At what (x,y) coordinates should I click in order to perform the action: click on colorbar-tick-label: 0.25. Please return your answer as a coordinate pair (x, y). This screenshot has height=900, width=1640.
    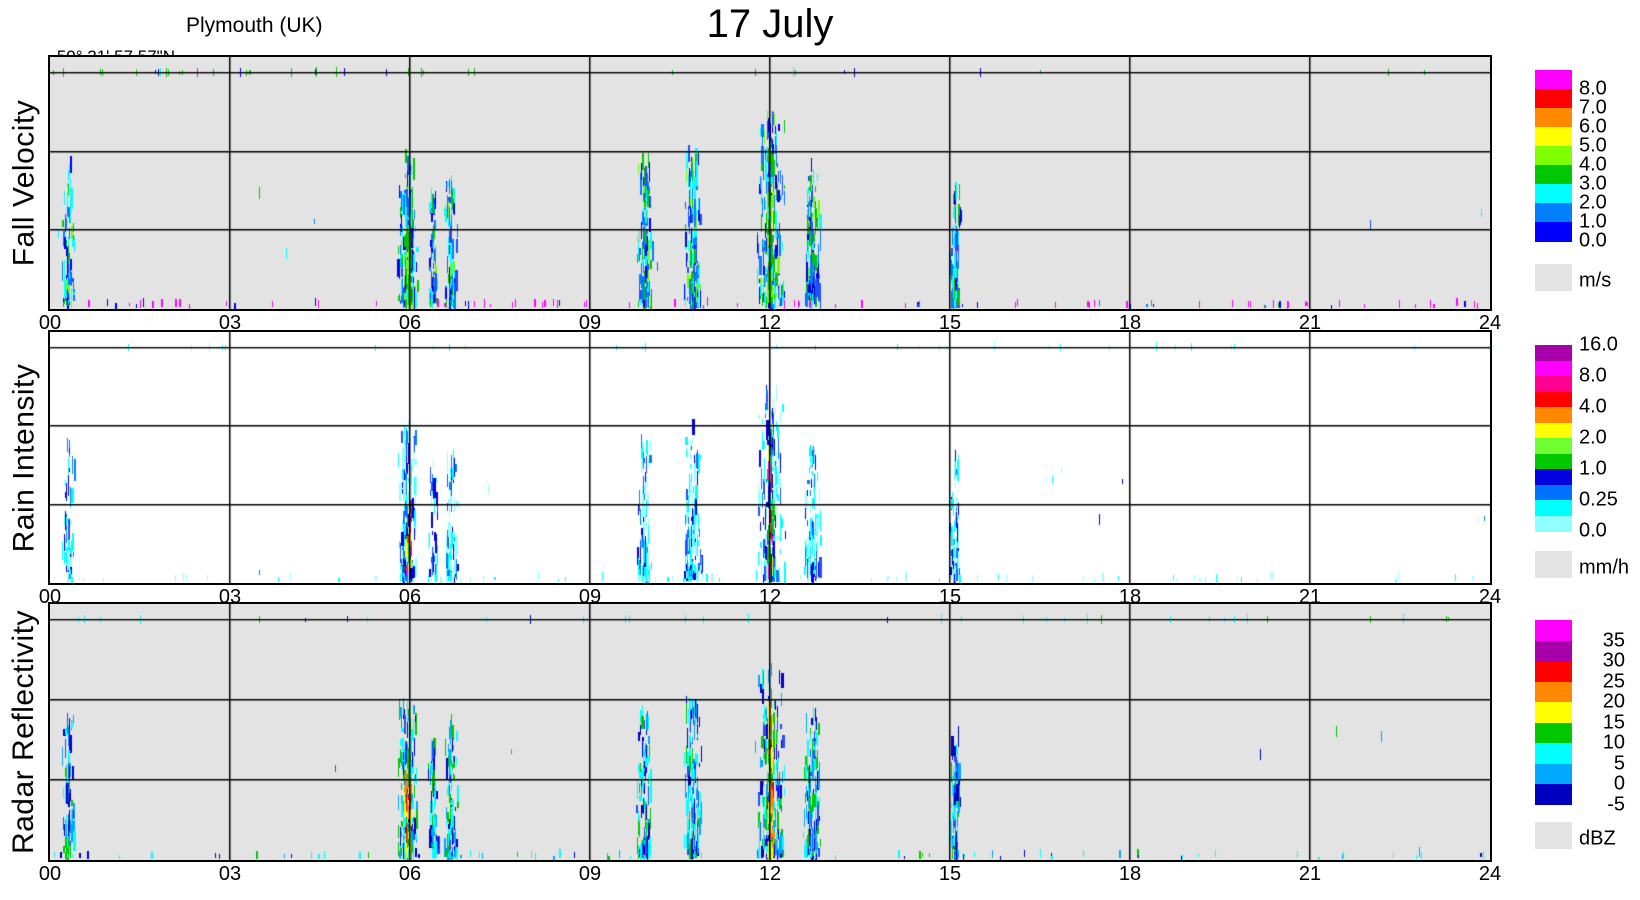
    Looking at the image, I should click on (1598, 499).